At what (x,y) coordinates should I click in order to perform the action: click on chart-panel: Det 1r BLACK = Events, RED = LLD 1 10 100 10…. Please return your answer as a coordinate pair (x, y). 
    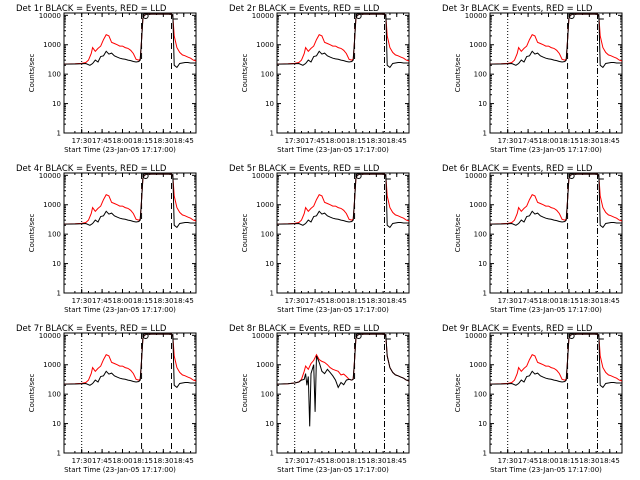
    Looking at the image, I should click on (106, 79).